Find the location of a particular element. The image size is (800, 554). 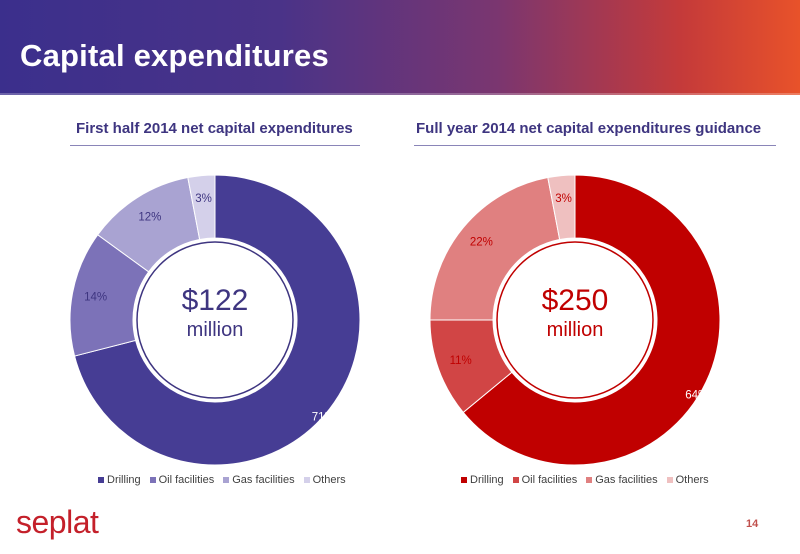

chart-1-title: First half 2014 net capital expenditures is located at coordinates (214, 128).